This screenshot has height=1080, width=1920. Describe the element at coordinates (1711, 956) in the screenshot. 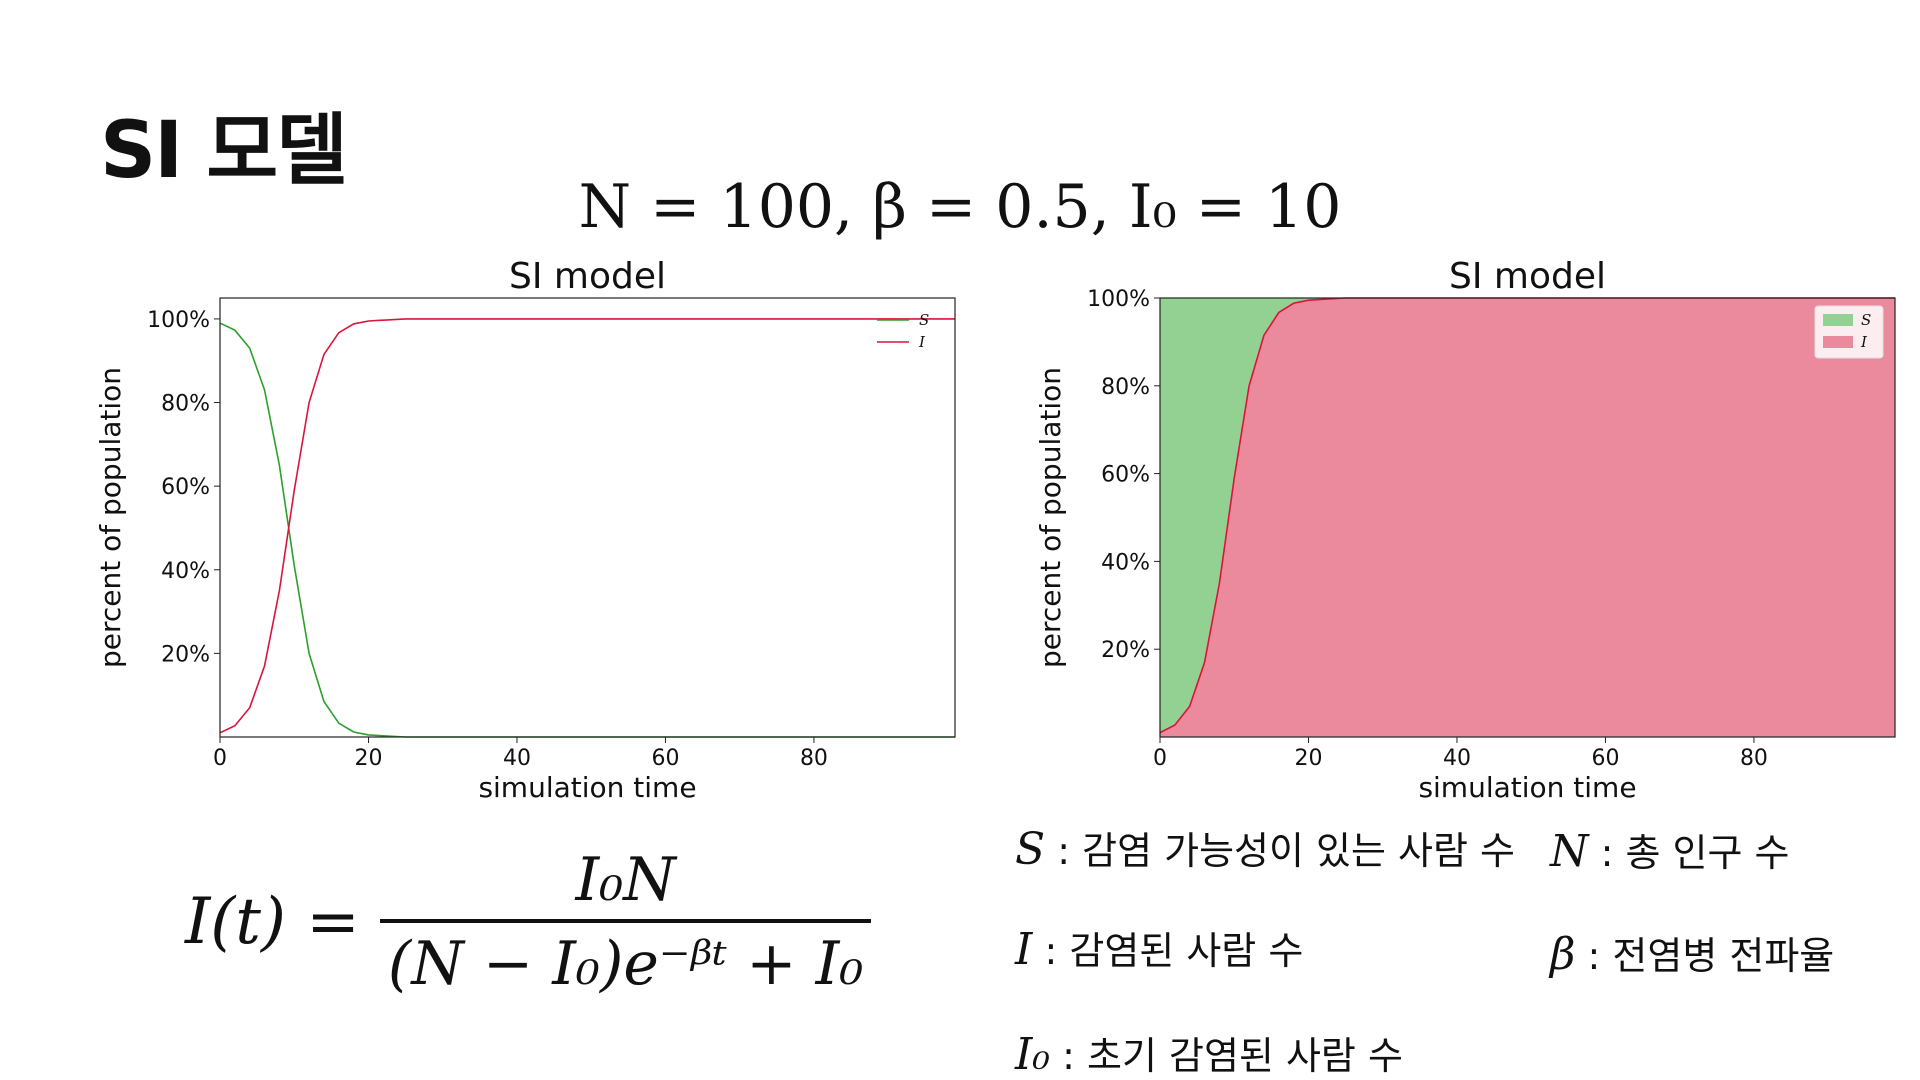

I see `legend-beta-text: : 전염병 전파율` at that location.